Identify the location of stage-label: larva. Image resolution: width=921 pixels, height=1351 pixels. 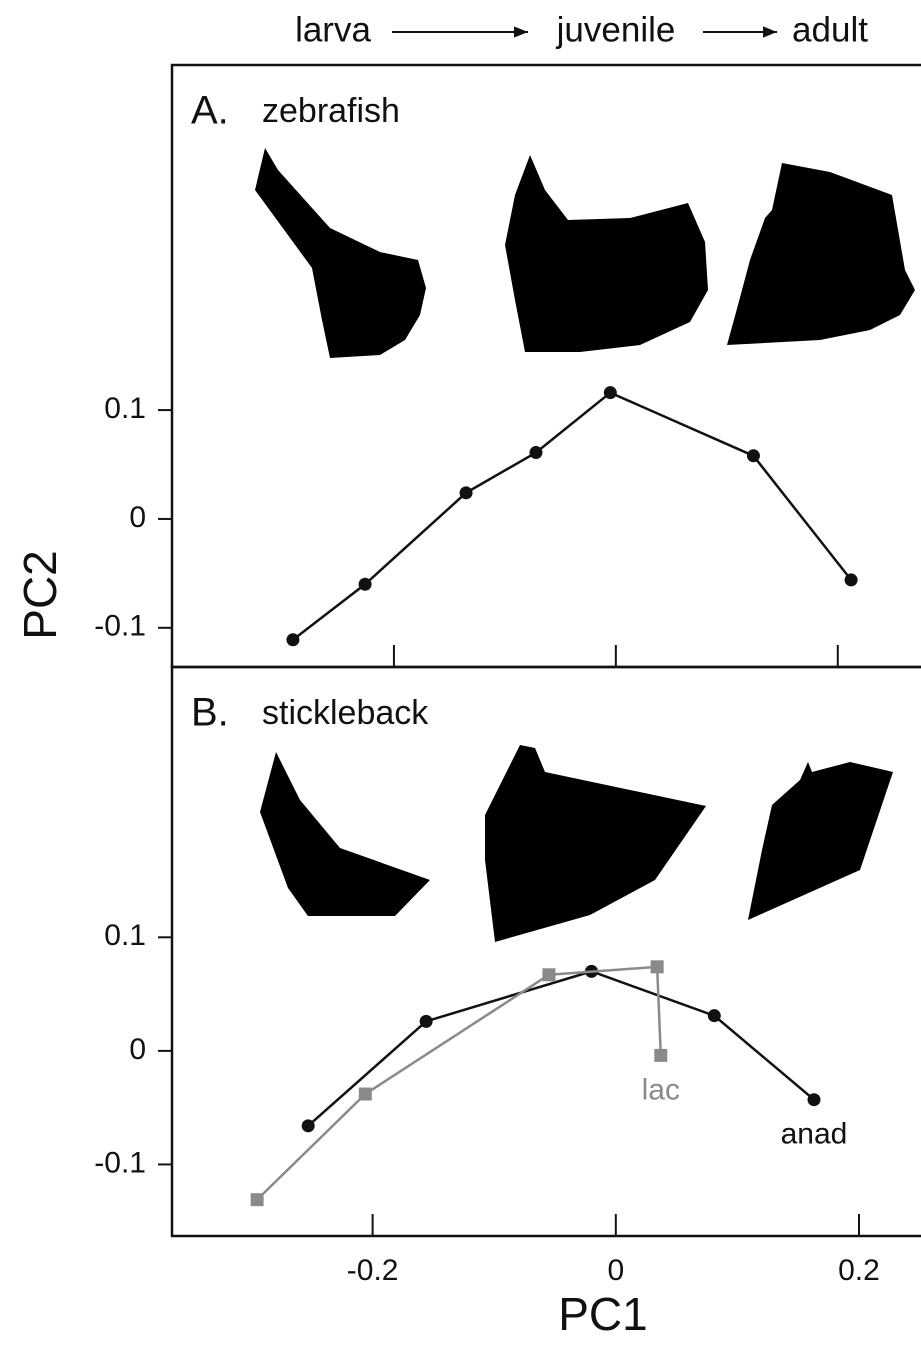
(333, 29).